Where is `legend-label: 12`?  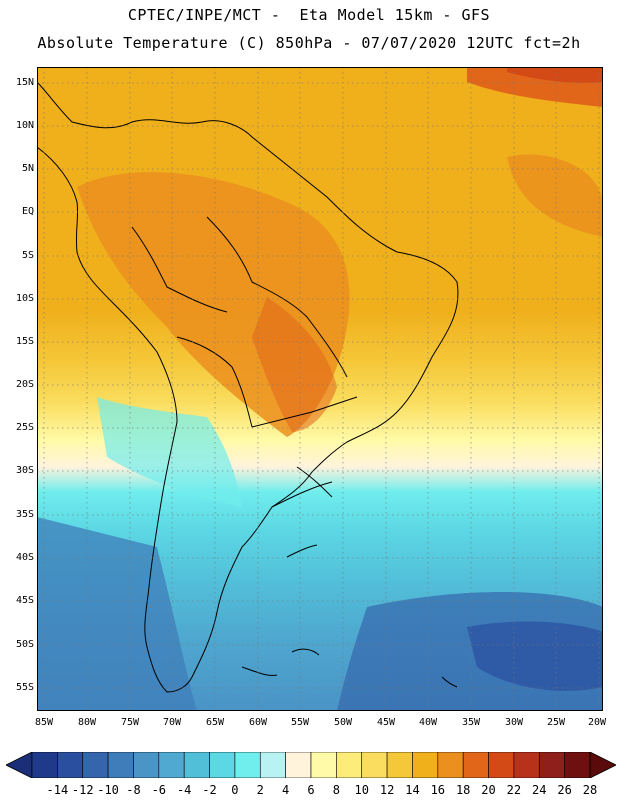
legend-label: 12 is located at coordinates (387, 790).